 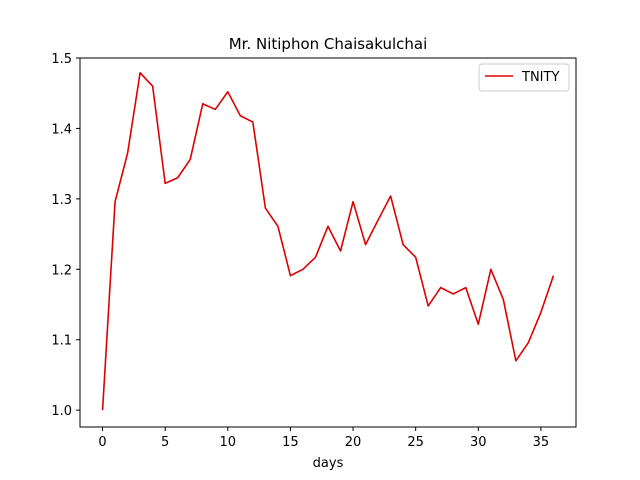 What do you see at coordinates (61, 200) in the screenshot?
I see `y-tick-label: 1.3` at bounding box center [61, 200].